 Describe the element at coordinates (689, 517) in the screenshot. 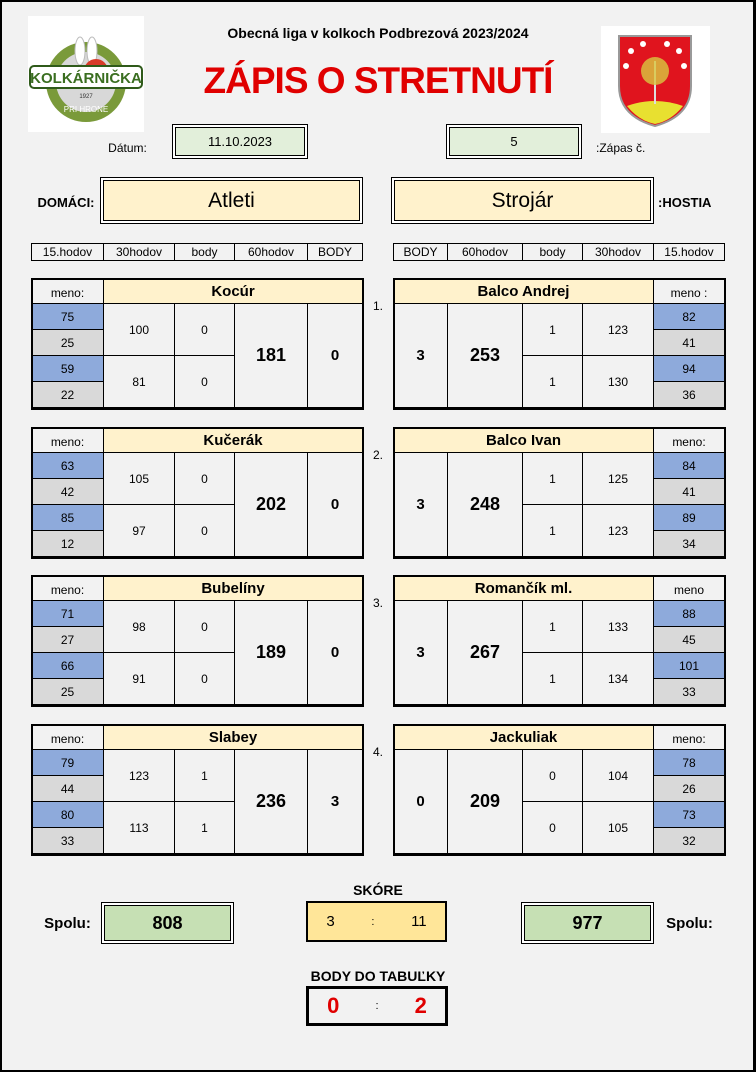

I see `away-15-throws: 89` at that location.